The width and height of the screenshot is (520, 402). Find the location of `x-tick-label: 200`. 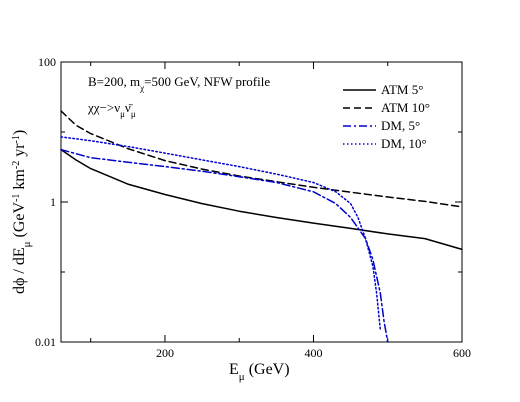

x-tick-label: 200 is located at coordinates (165, 353).